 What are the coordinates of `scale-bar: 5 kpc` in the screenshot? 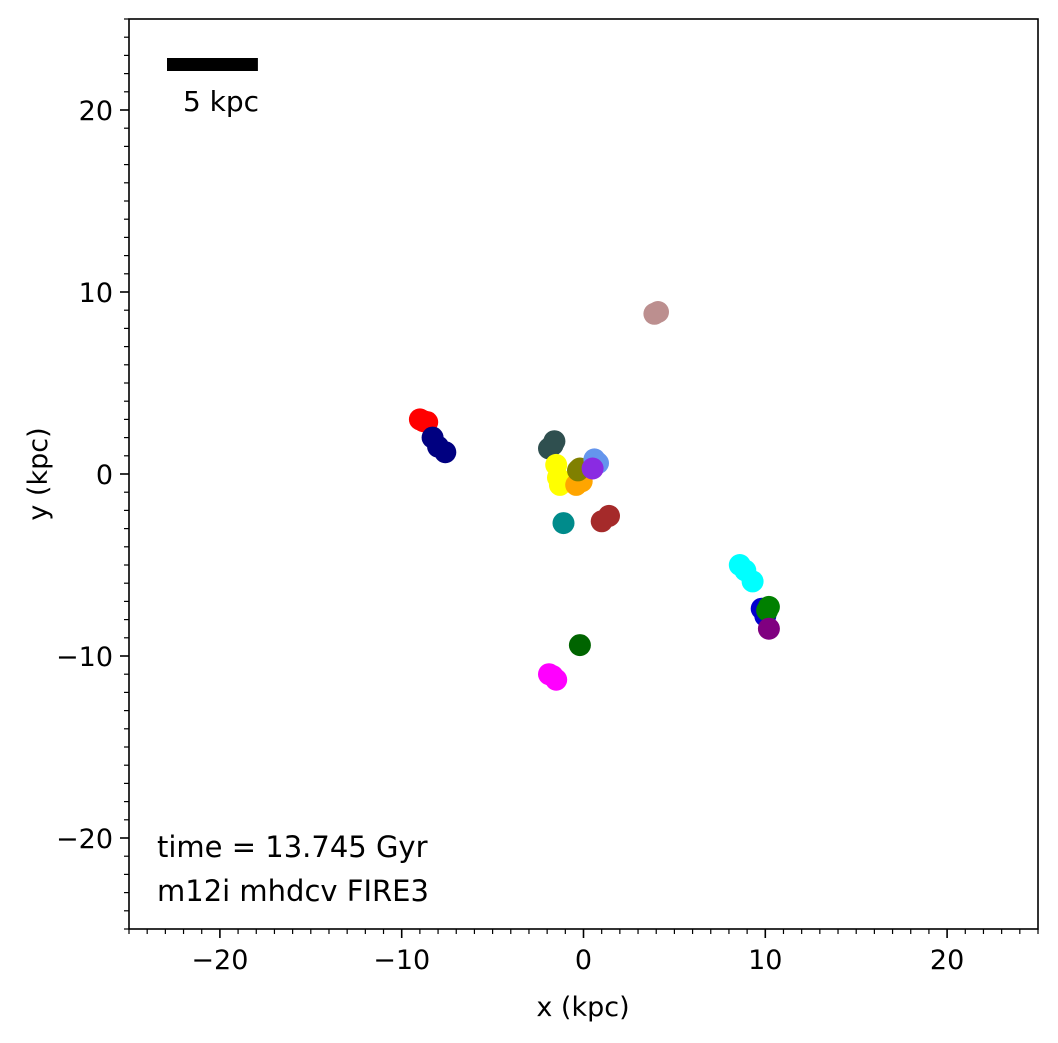 It's located at (213, 88).